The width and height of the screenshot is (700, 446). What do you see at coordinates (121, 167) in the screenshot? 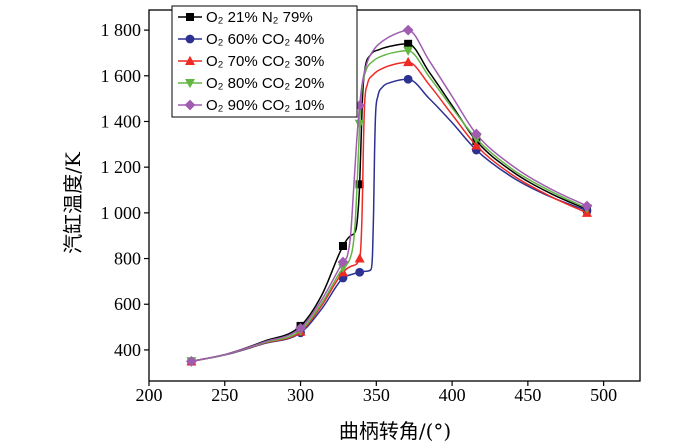
I see `y-tick-label: 1 200` at bounding box center [121, 167].